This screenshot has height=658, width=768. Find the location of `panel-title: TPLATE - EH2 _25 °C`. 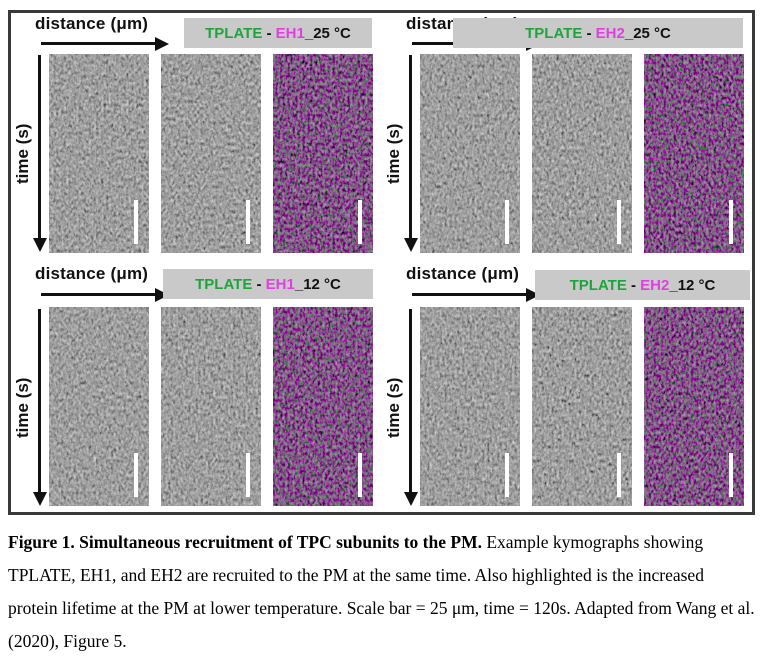

panel-title: TPLATE - EH2 _25 °C is located at coordinates (598, 33).